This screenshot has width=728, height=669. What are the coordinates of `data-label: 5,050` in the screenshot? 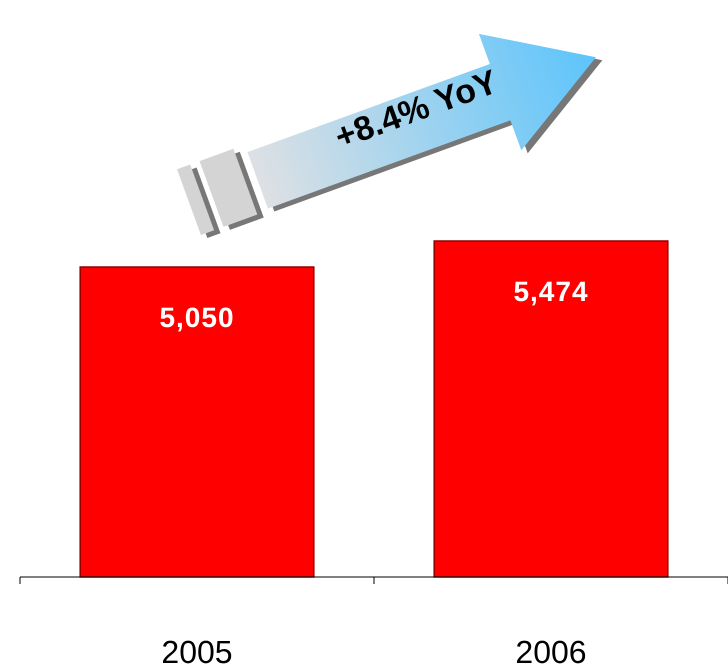 It's located at (197, 318).